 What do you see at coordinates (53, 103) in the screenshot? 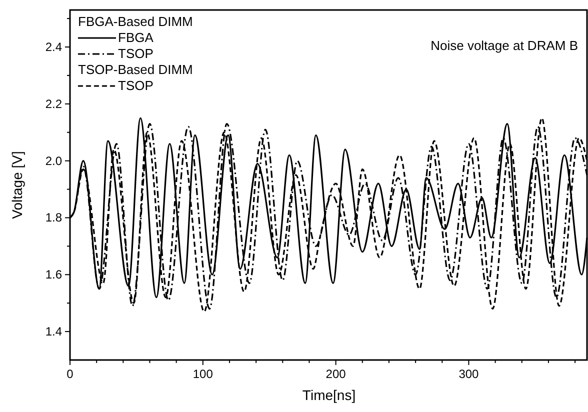
I see `y-tick-label: 2.2` at bounding box center [53, 103].